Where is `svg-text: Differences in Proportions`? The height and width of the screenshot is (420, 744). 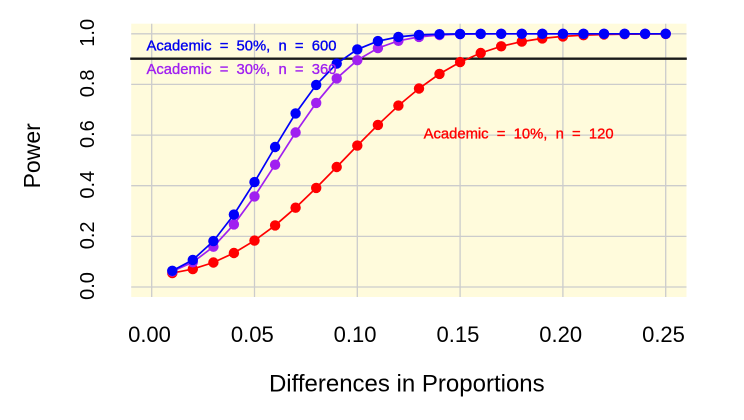 svg-text: Differences in Proportions is located at coordinates (407, 384).